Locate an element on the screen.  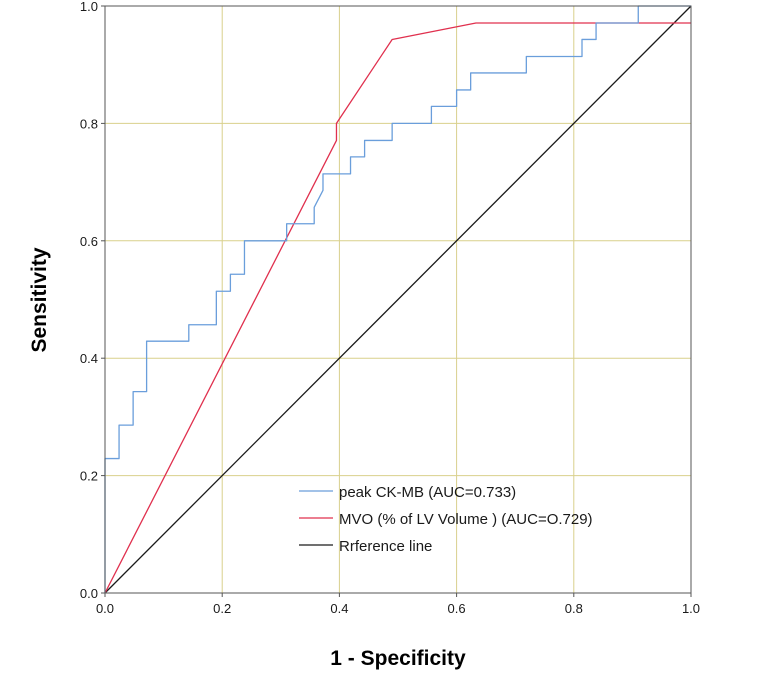
x-tick-label: 0.0 is located at coordinates (105, 608).